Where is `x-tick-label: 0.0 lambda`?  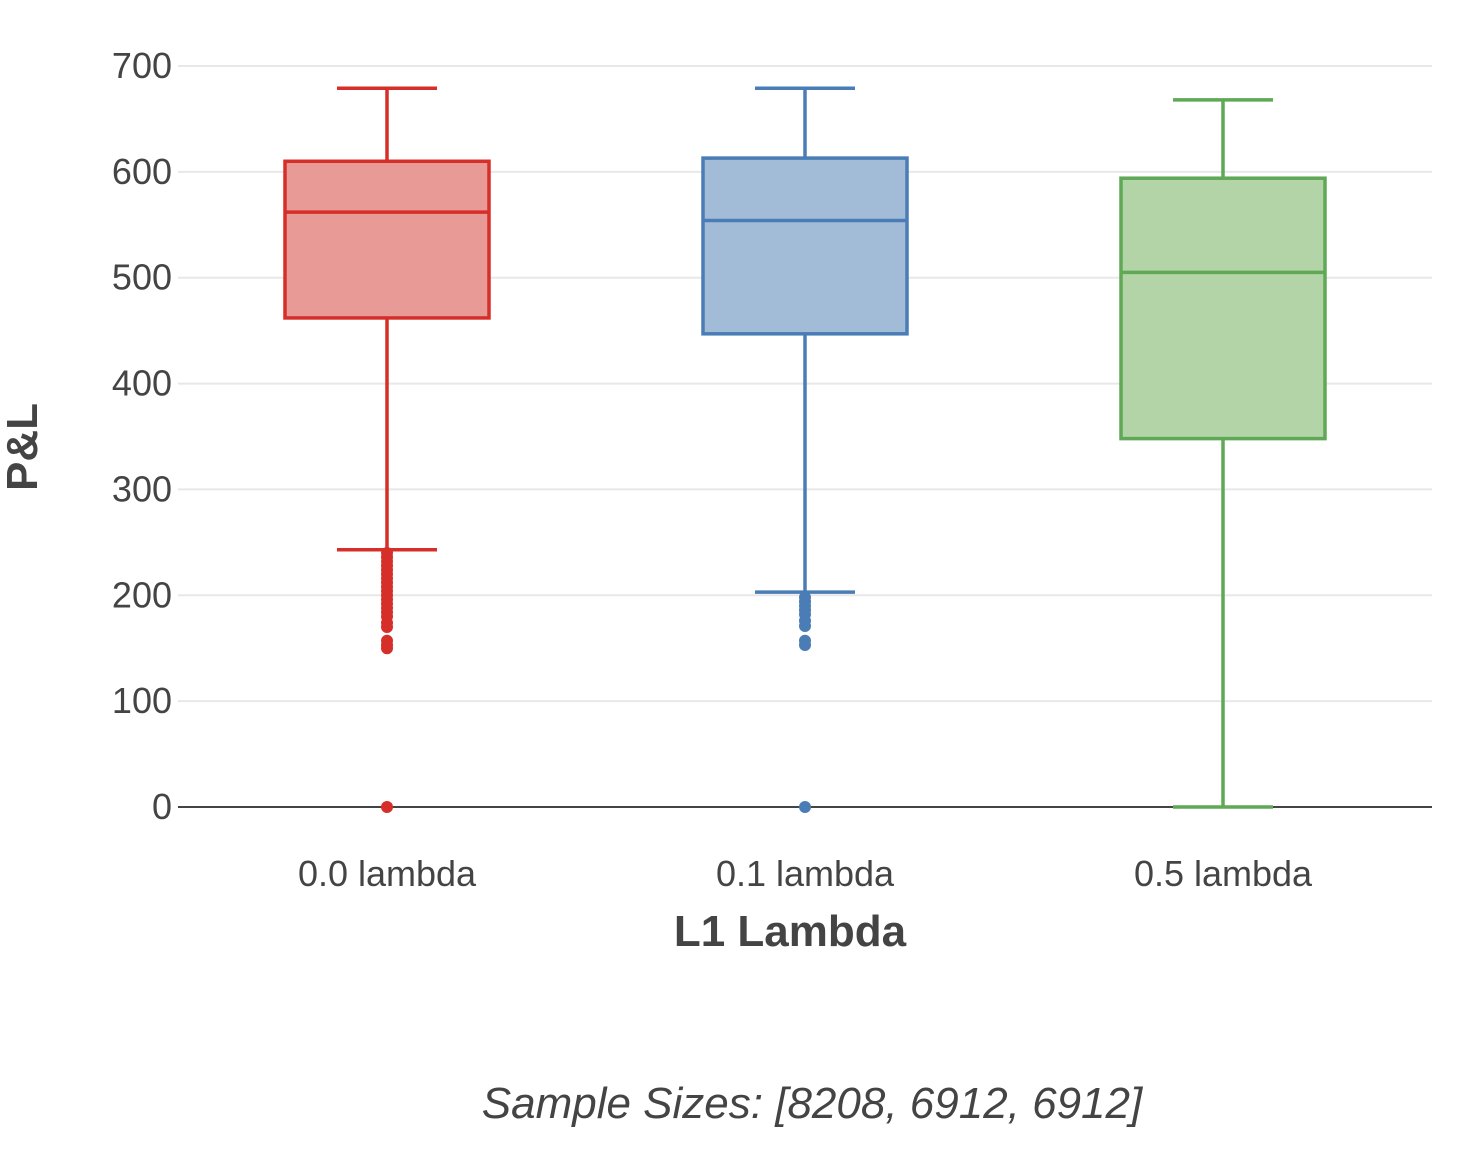 x-tick-label: 0.0 lambda is located at coordinates (387, 873).